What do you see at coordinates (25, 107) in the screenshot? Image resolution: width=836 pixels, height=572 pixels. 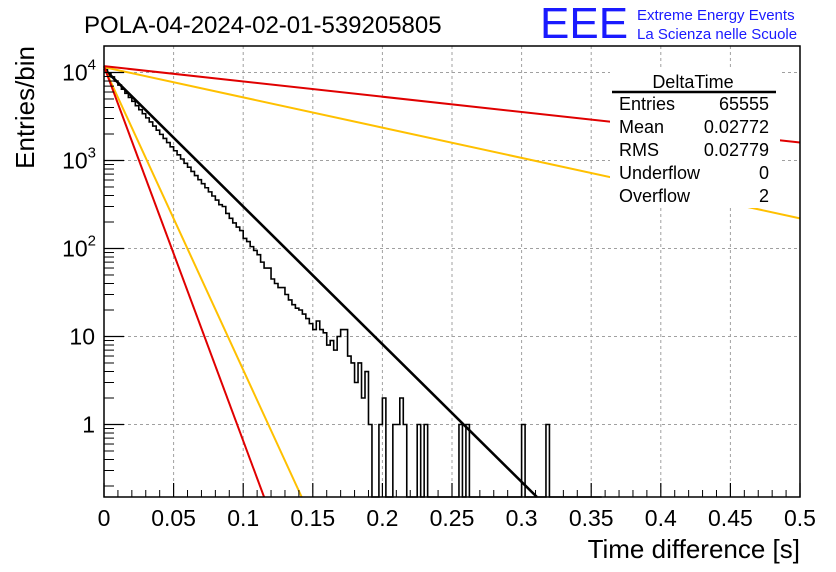 I see `y-axis-title: Entries/bin` at bounding box center [25, 107].